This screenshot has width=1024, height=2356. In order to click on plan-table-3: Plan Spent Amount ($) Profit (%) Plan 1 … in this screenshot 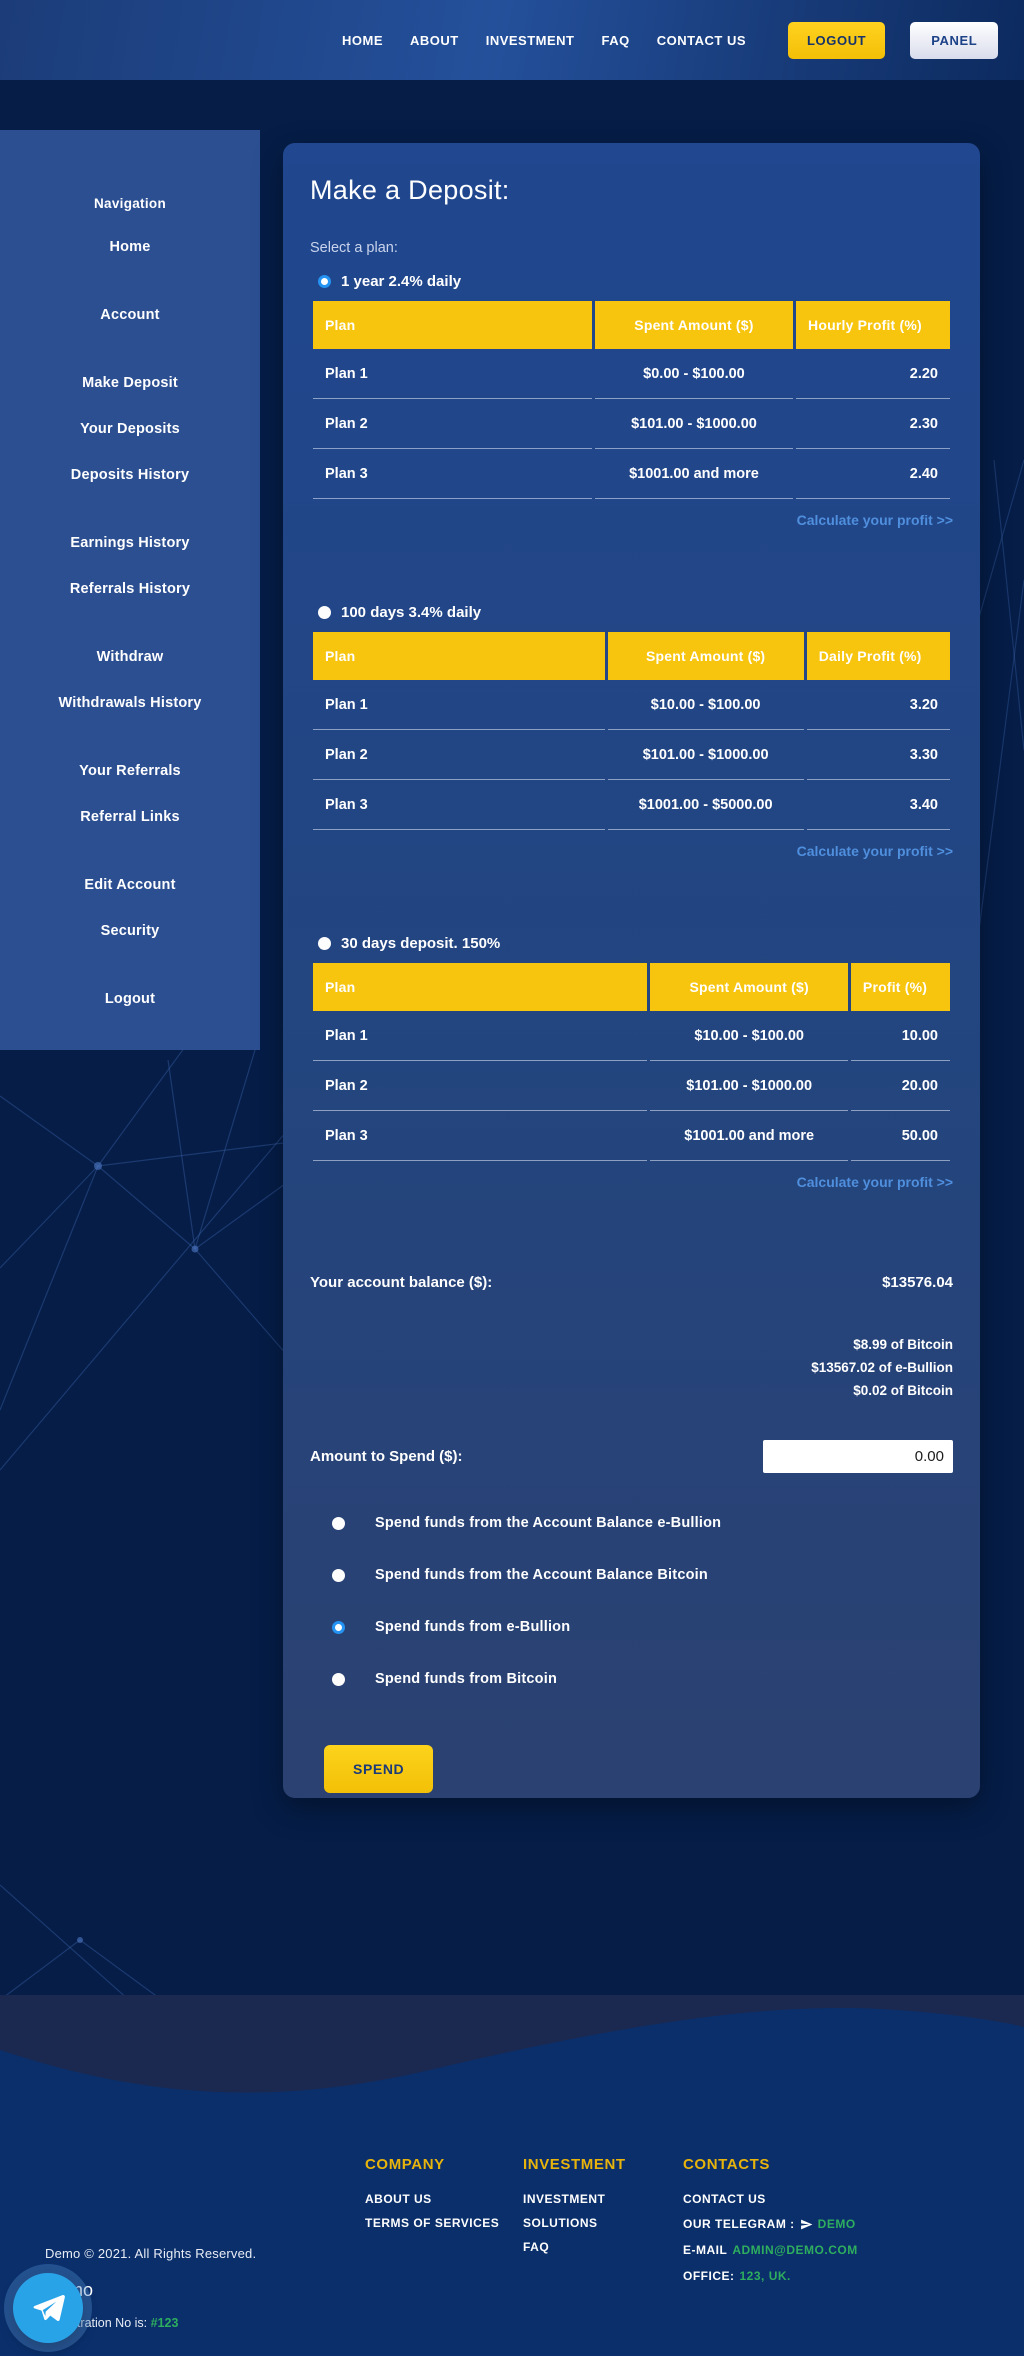, I will do `click(631, 1062)`.